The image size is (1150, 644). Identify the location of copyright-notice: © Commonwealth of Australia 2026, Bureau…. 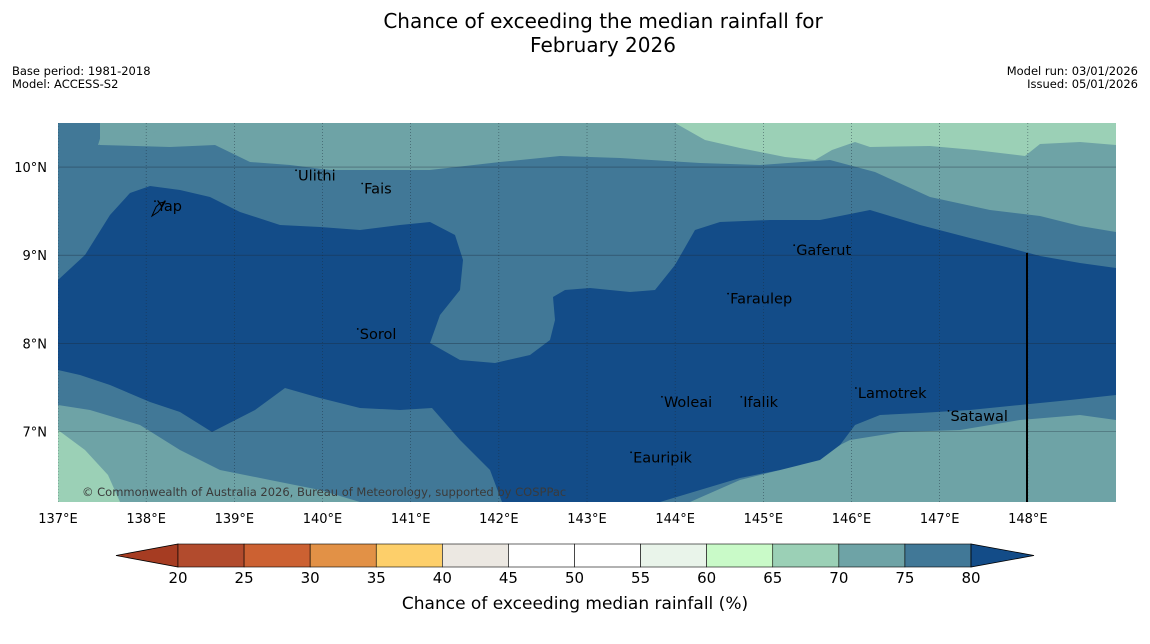
(324, 492).